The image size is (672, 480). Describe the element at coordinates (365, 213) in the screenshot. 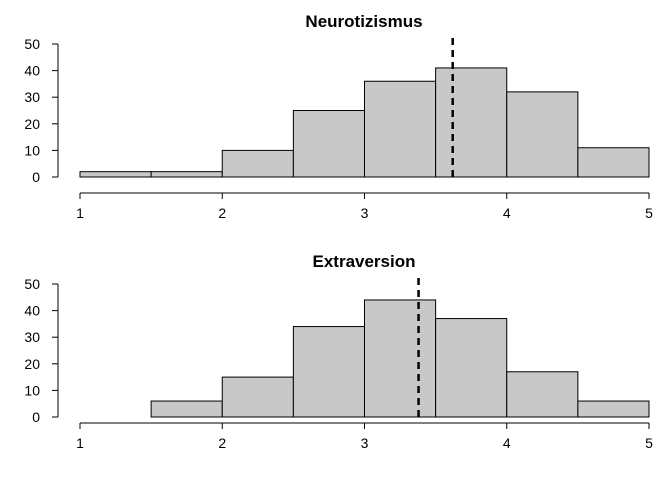

I see `neurotizismus-x-tick-label-2: 3` at that location.